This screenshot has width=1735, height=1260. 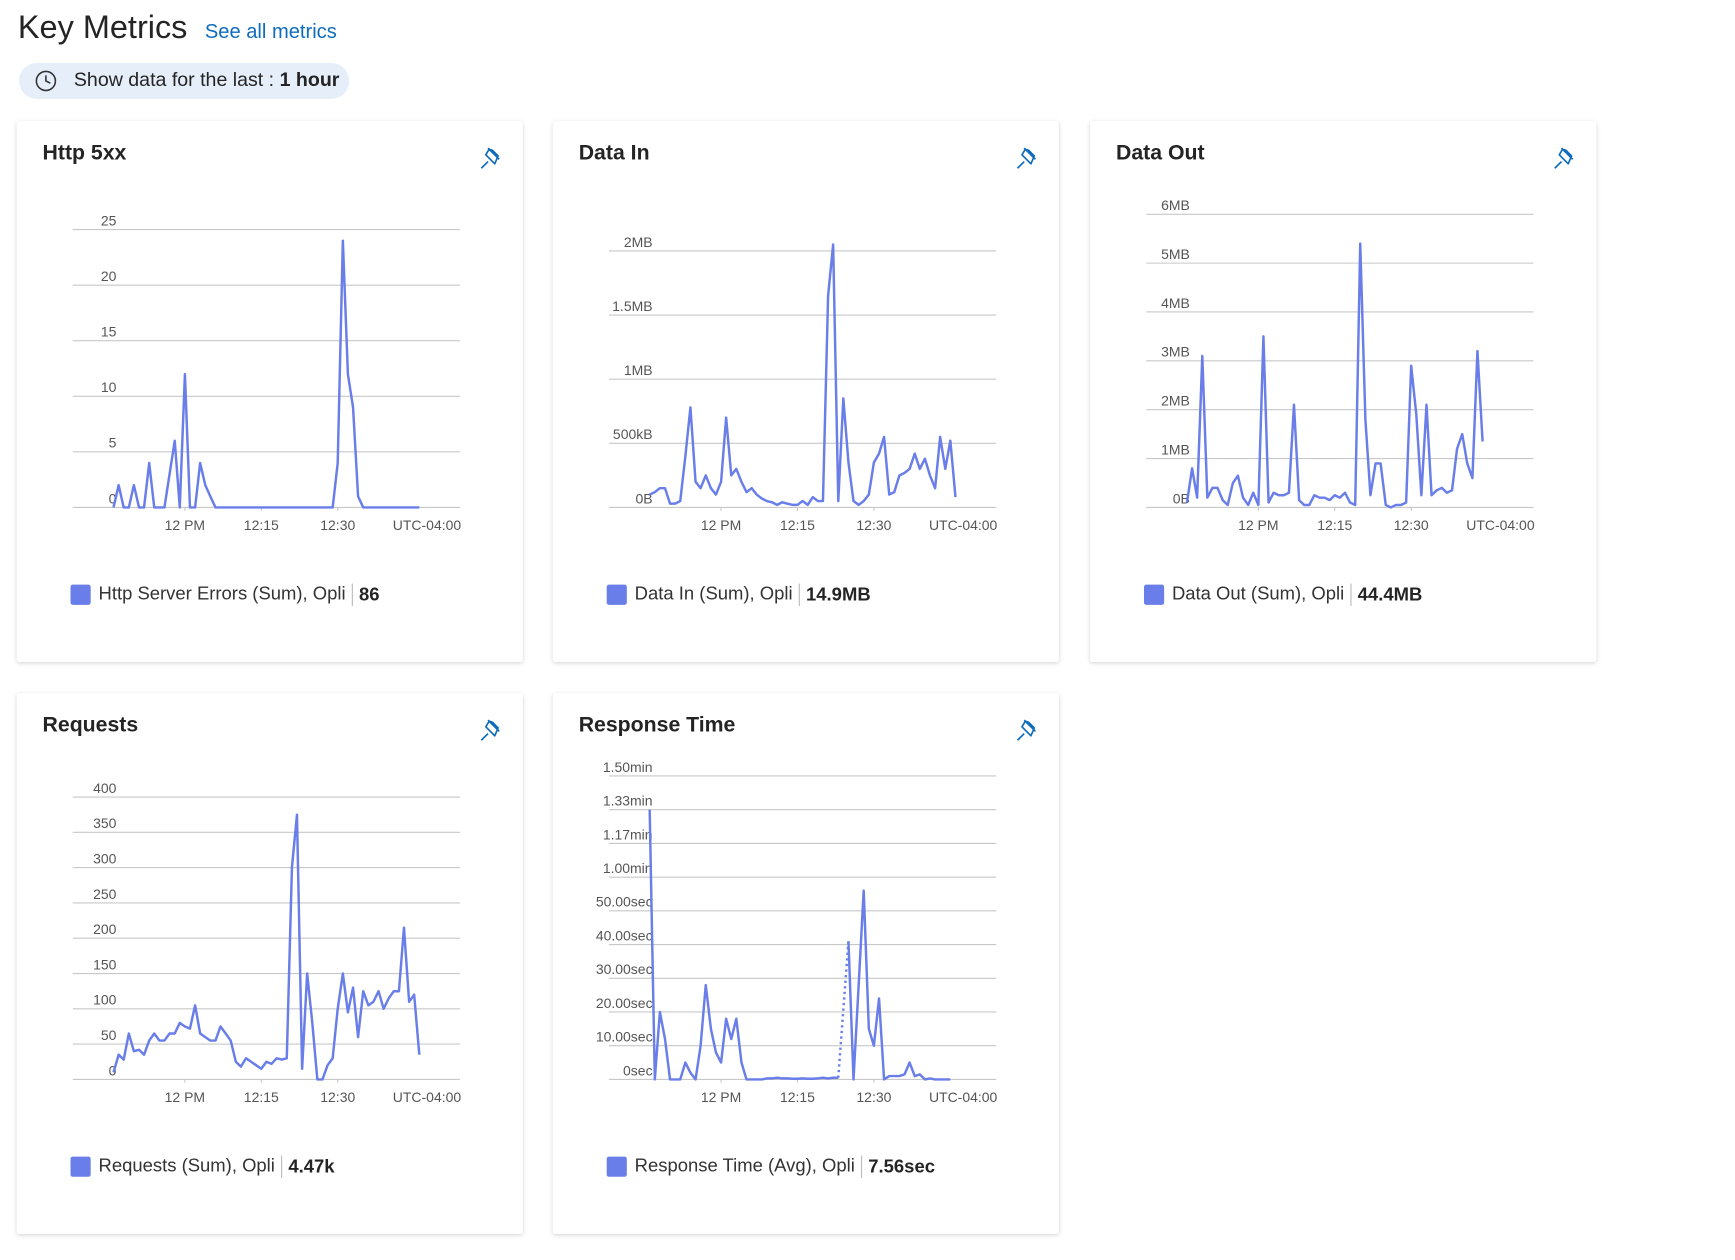 What do you see at coordinates (187, 1165) in the screenshot?
I see `legend-name: Requests (Sum), Opli` at bounding box center [187, 1165].